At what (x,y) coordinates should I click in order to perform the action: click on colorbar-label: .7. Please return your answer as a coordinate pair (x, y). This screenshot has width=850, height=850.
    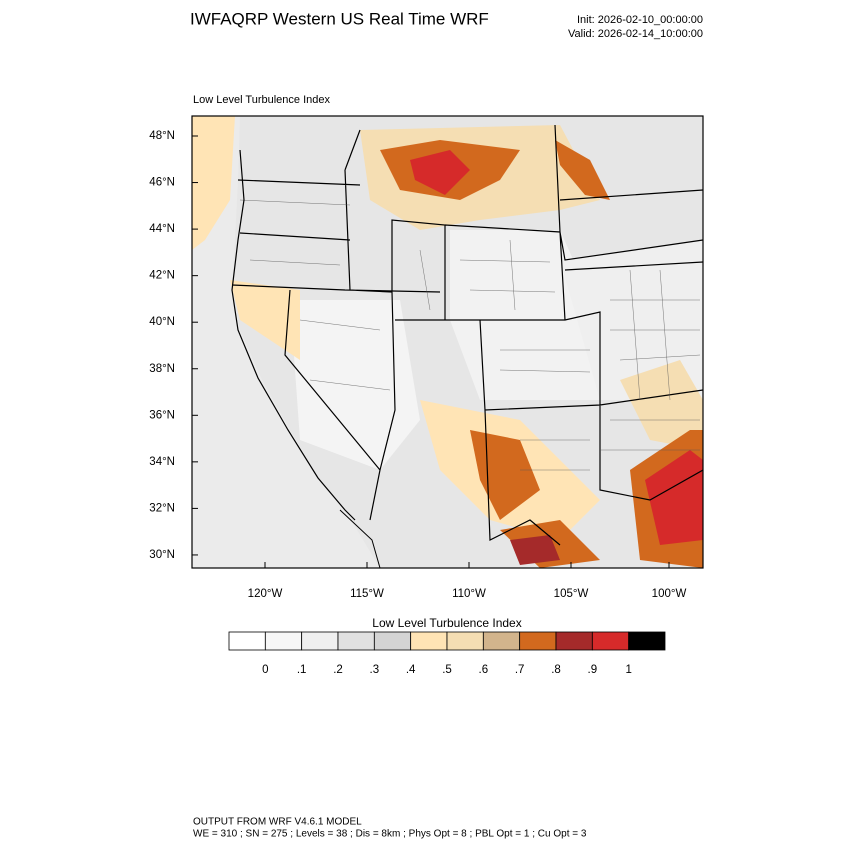
    Looking at the image, I should click on (520, 670).